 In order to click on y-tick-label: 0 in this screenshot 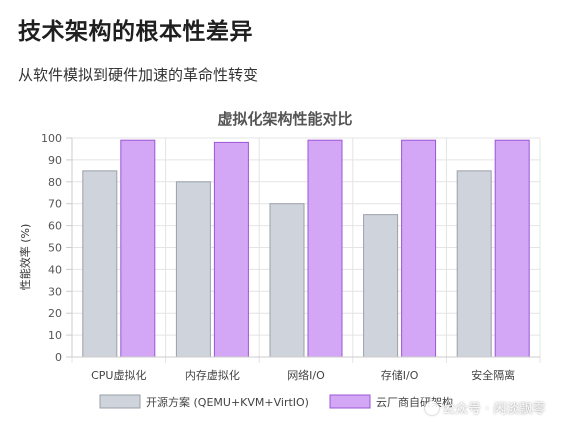, I will do `click(58, 357)`.